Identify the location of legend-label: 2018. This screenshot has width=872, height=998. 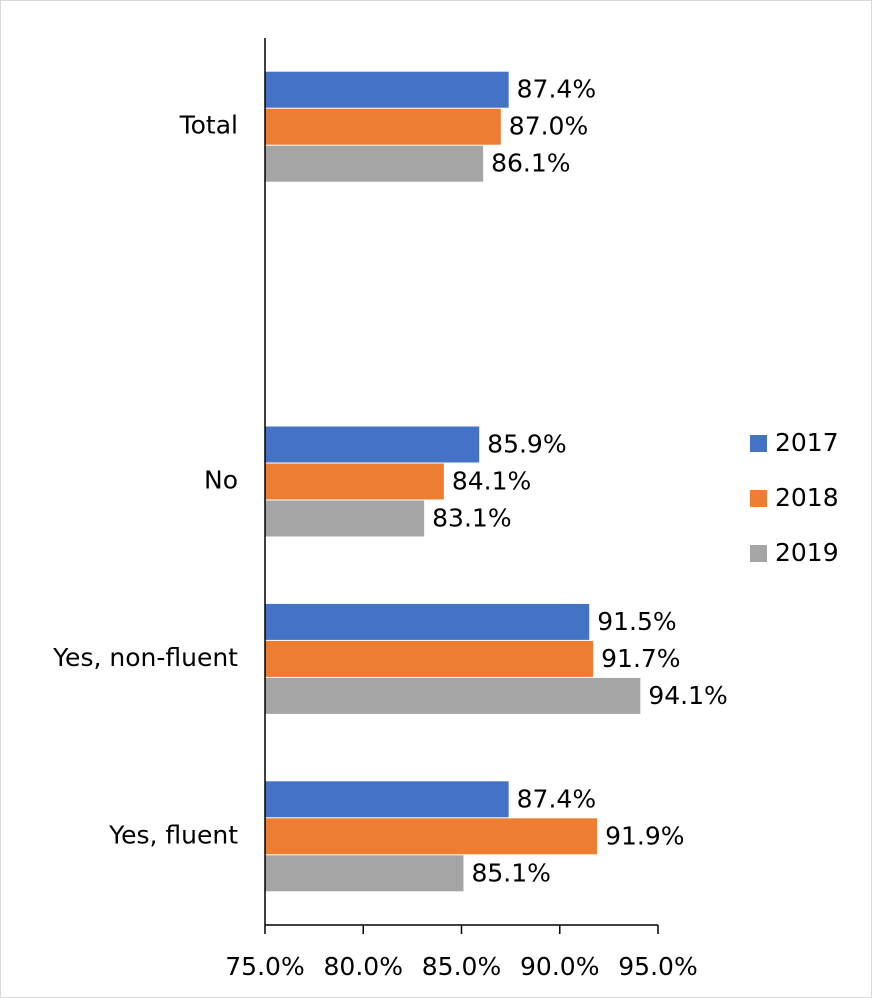
(807, 497).